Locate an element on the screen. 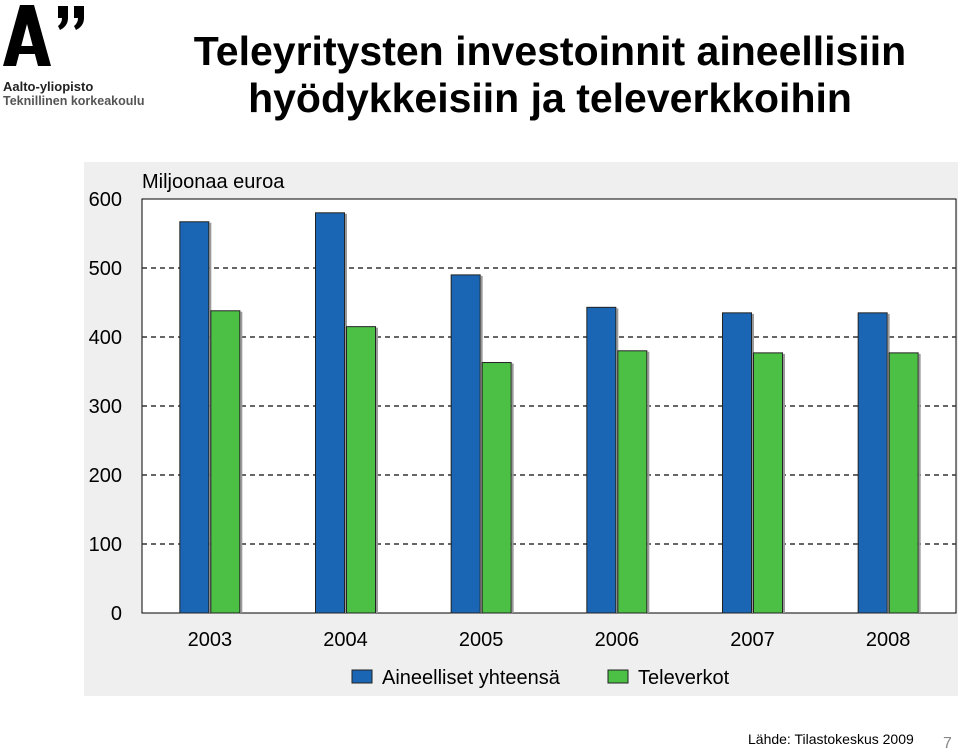 The width and height of the screenshot is (959, 753). page-number: 7 is located at coordinates (947, 743).